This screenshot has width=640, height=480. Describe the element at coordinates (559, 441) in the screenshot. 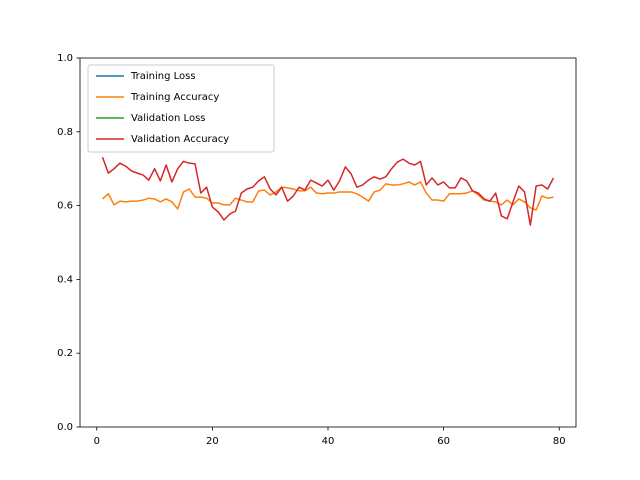

I see `x-tick-label: 80` at that location.